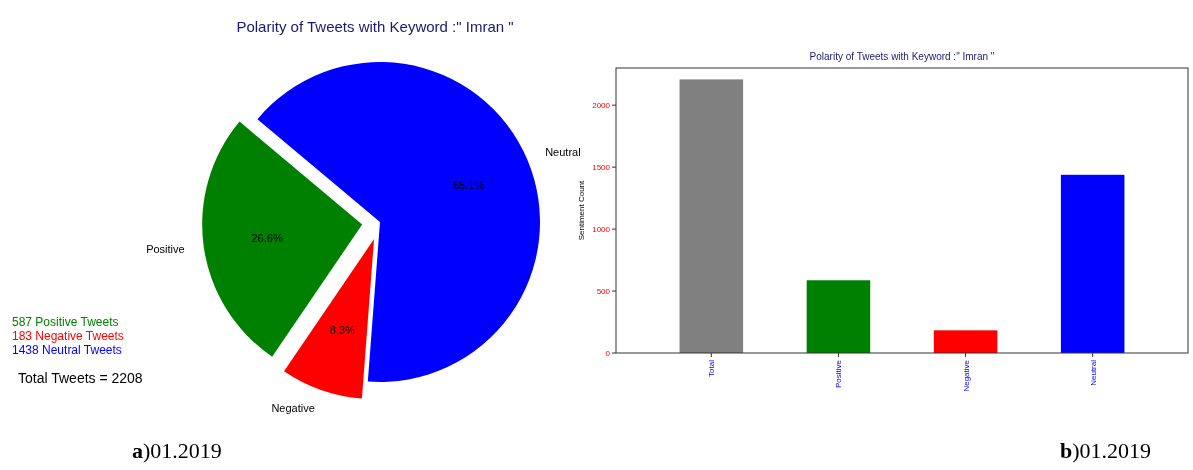 Image resolution: width=1193 pixels, height=470 pixels. Describe the element at coordinates (468, 184) in the screenshot. I see `data-label: 65.1%` at that location.